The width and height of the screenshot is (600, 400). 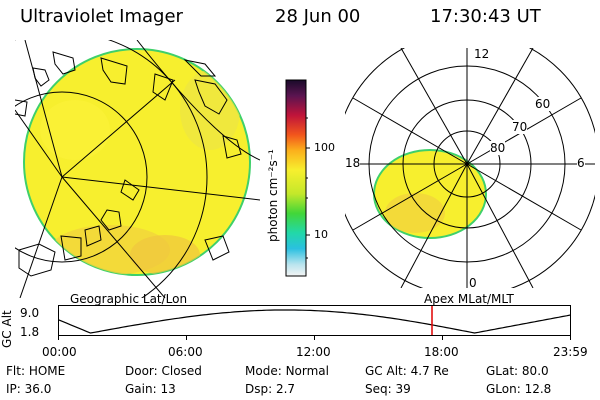 What do you see at coordinates (519, 389) in the screenshot?
I see `status-glon: GLon: 12.8` at bounding box center [519, 389].